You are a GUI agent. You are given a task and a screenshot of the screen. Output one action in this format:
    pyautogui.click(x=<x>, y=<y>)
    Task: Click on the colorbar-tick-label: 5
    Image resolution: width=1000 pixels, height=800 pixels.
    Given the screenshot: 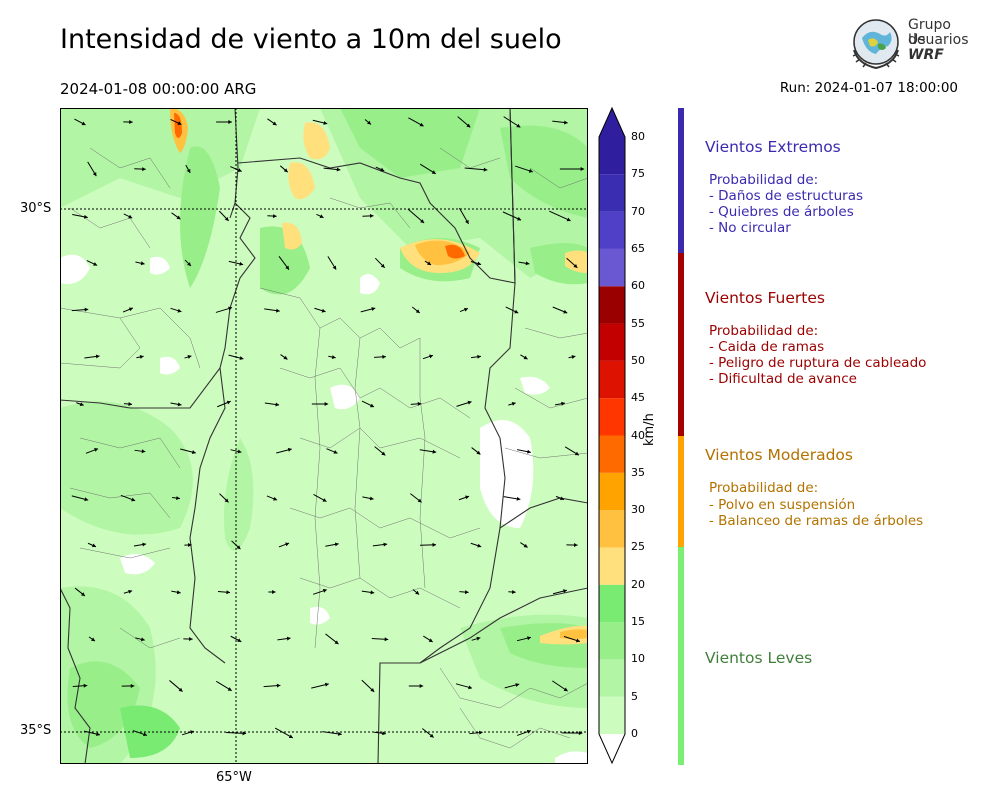 What is the action you would take?
    pyautogui.click(x=634, y=696)
    